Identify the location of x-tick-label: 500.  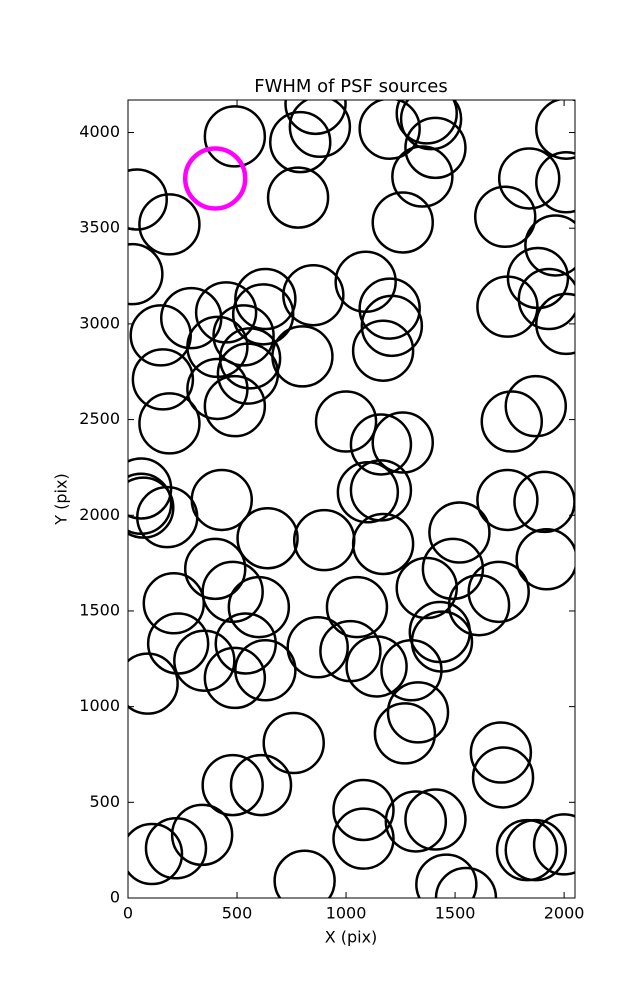
(237, 913).